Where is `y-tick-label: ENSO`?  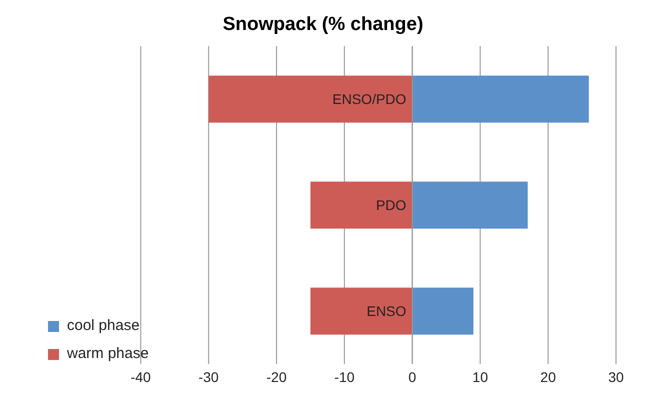
y-tick-label: ENSO is located at coordinates (386, 311).